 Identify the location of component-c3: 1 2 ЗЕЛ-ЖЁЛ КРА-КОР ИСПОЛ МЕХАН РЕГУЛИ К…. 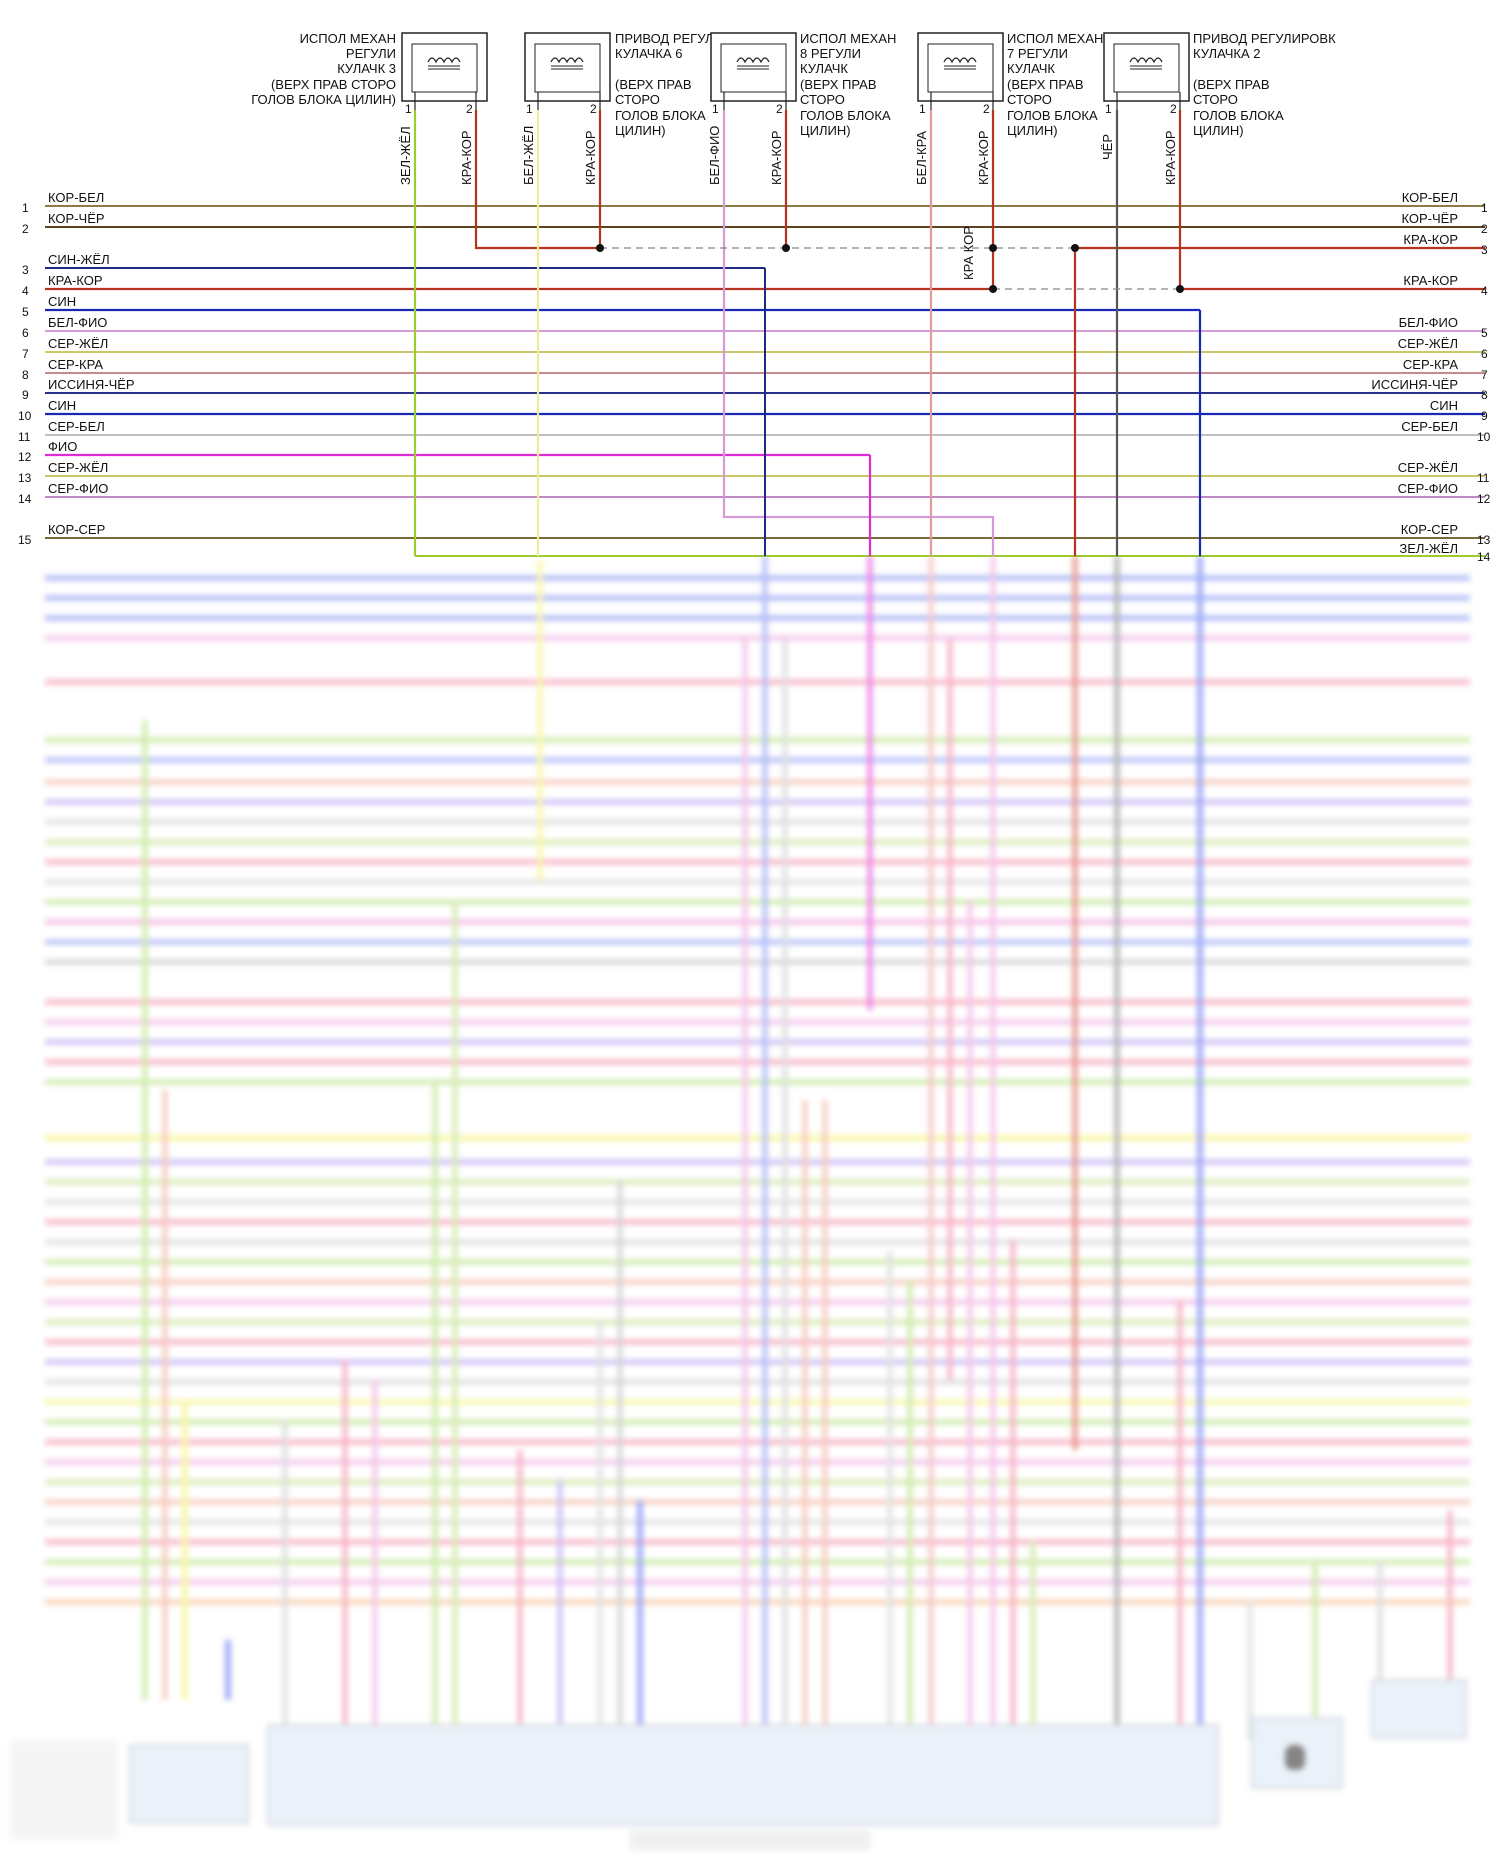
(369, 108).